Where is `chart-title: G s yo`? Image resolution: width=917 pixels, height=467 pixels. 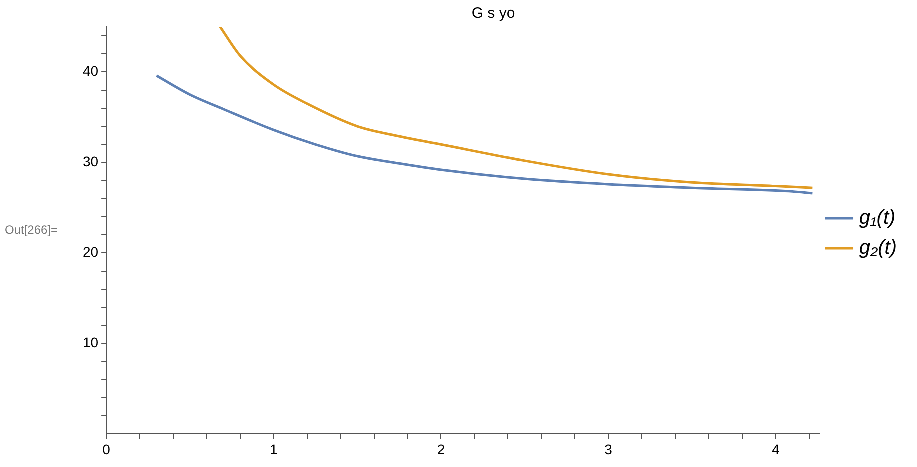
chart-title: G s yo is located at coordinates (494, 13).